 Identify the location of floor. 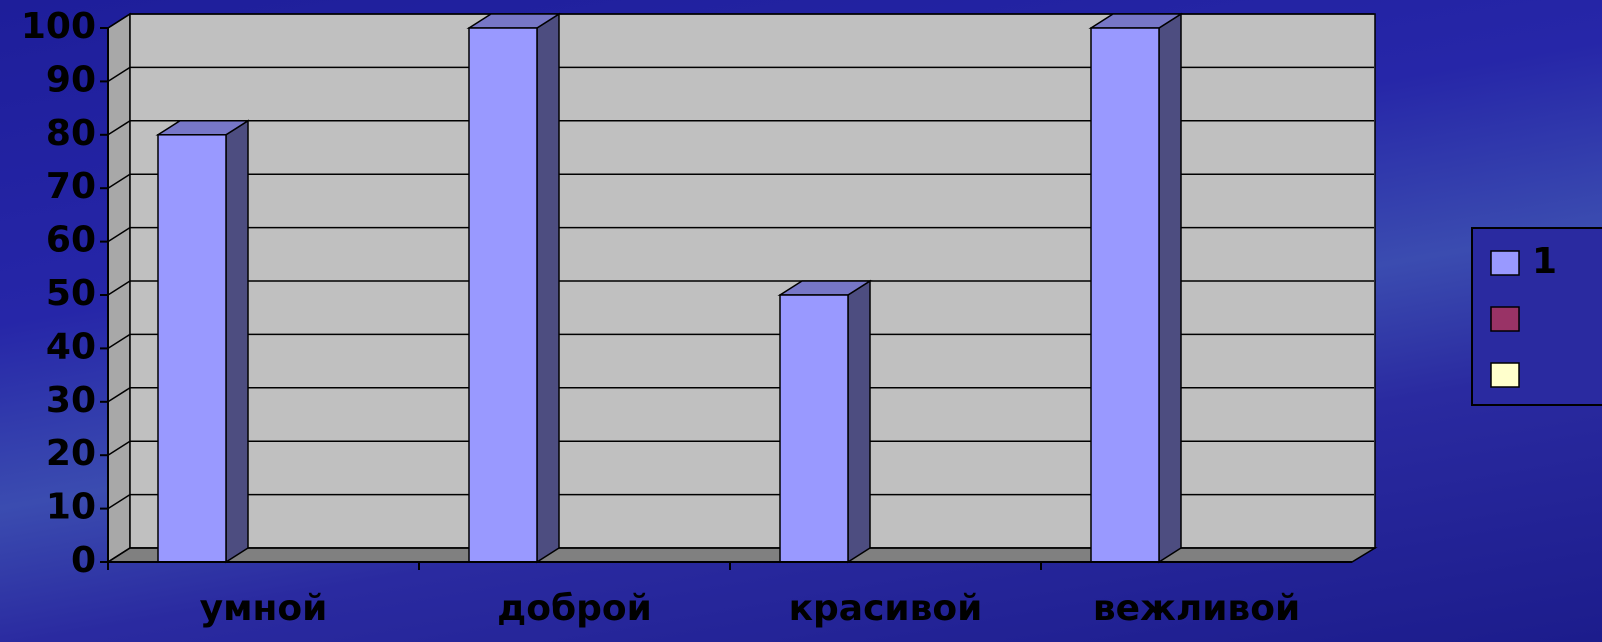
(741, 555).